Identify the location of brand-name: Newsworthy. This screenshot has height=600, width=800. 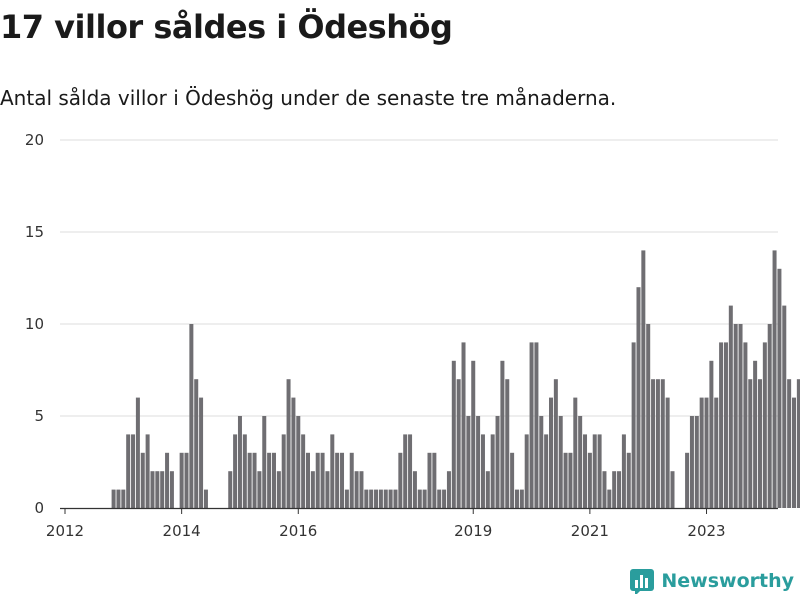
(727, 581).